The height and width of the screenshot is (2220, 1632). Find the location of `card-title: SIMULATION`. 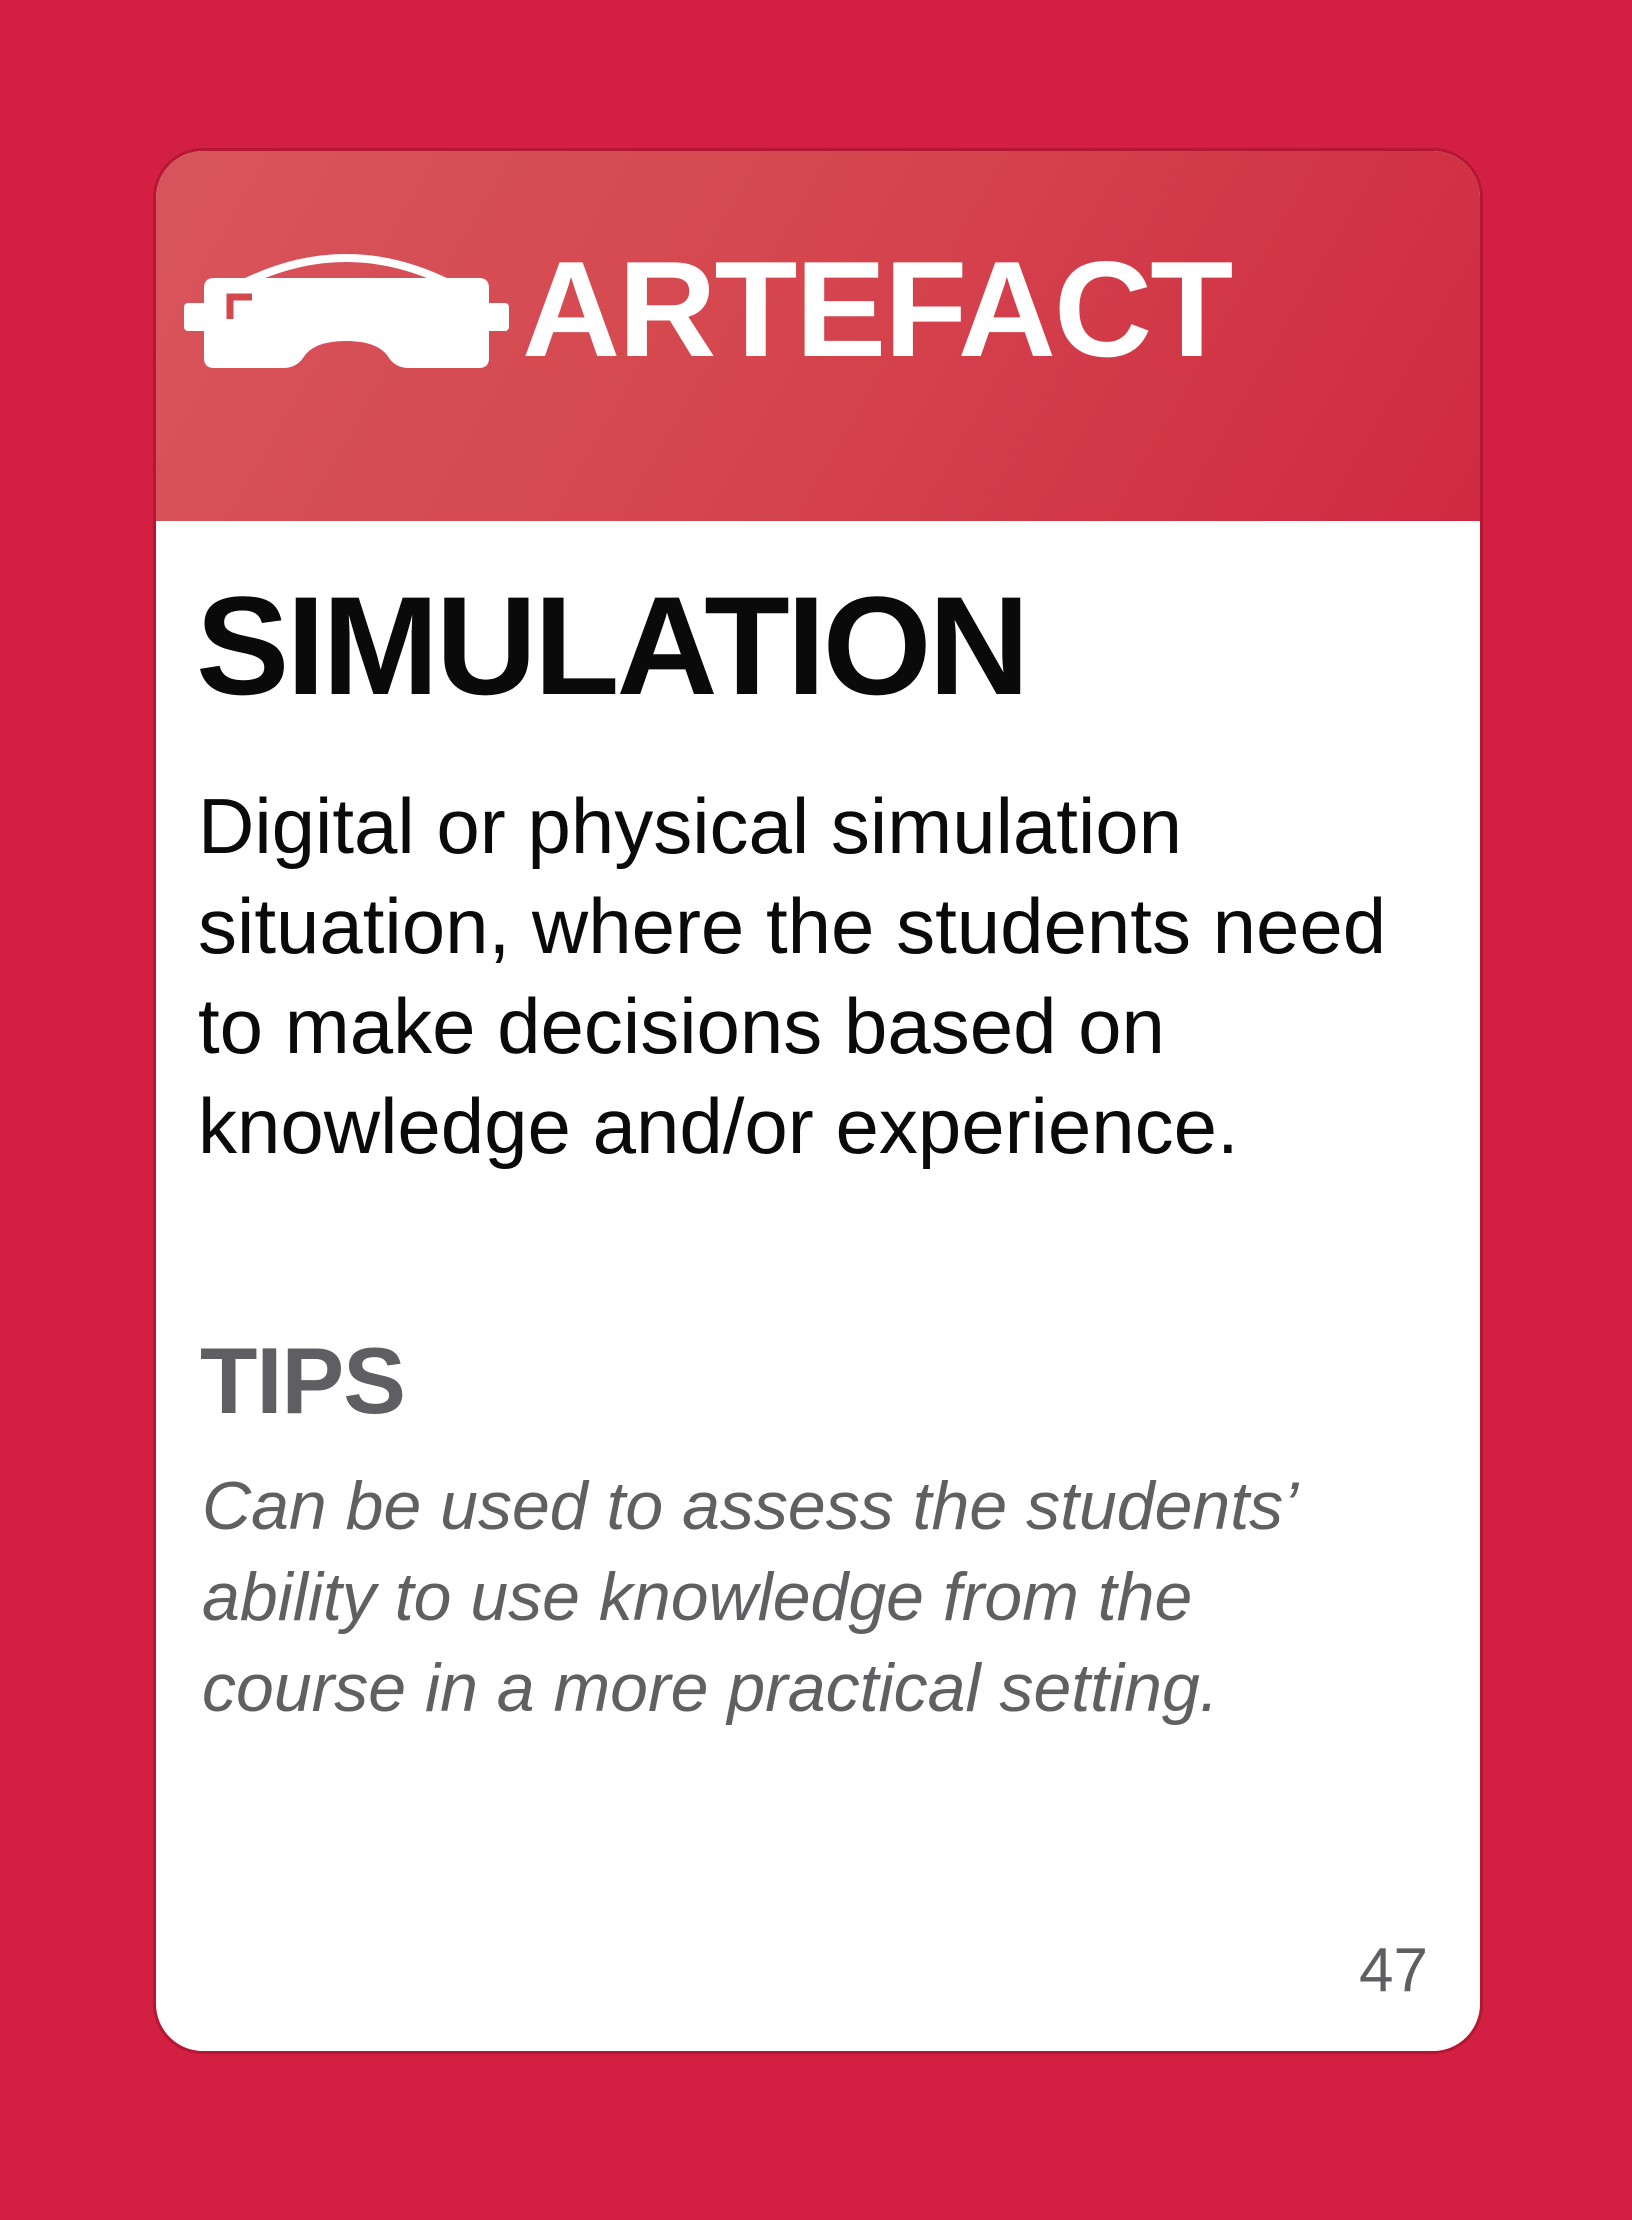

card-title: SIMULATION is located at coordinates (613, 645).